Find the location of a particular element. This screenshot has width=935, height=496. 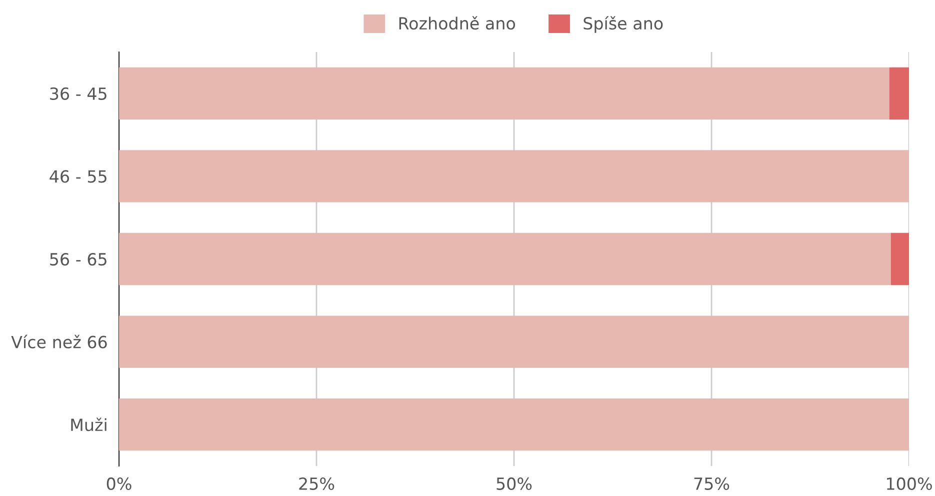

x-tick-label: 50% is located at coordinates (514, 483).